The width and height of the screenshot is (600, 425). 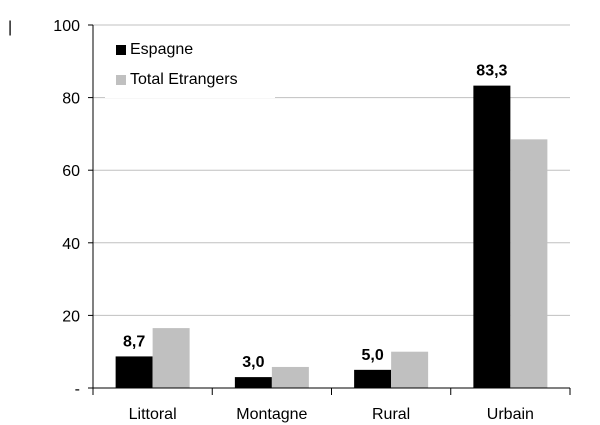 What do you see at coordinates (66, 26) in the screenshot?
I see `y-tick-label: 100` at bounding box center [66, 26].